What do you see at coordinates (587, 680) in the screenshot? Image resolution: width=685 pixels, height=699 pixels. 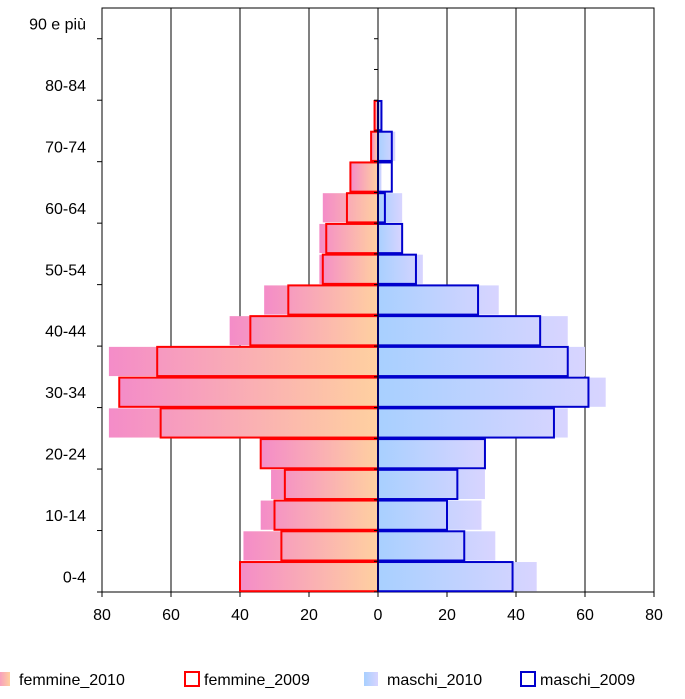 I see `legend-label: maschi_2009` at bounding box center [587, 680].